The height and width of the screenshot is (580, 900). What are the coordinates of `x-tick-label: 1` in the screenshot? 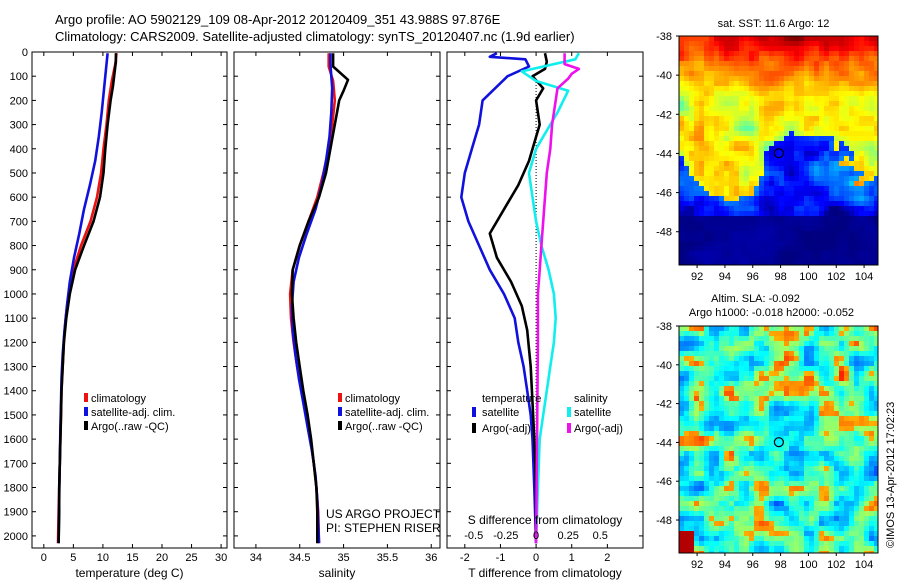 It's located at (572, 558).